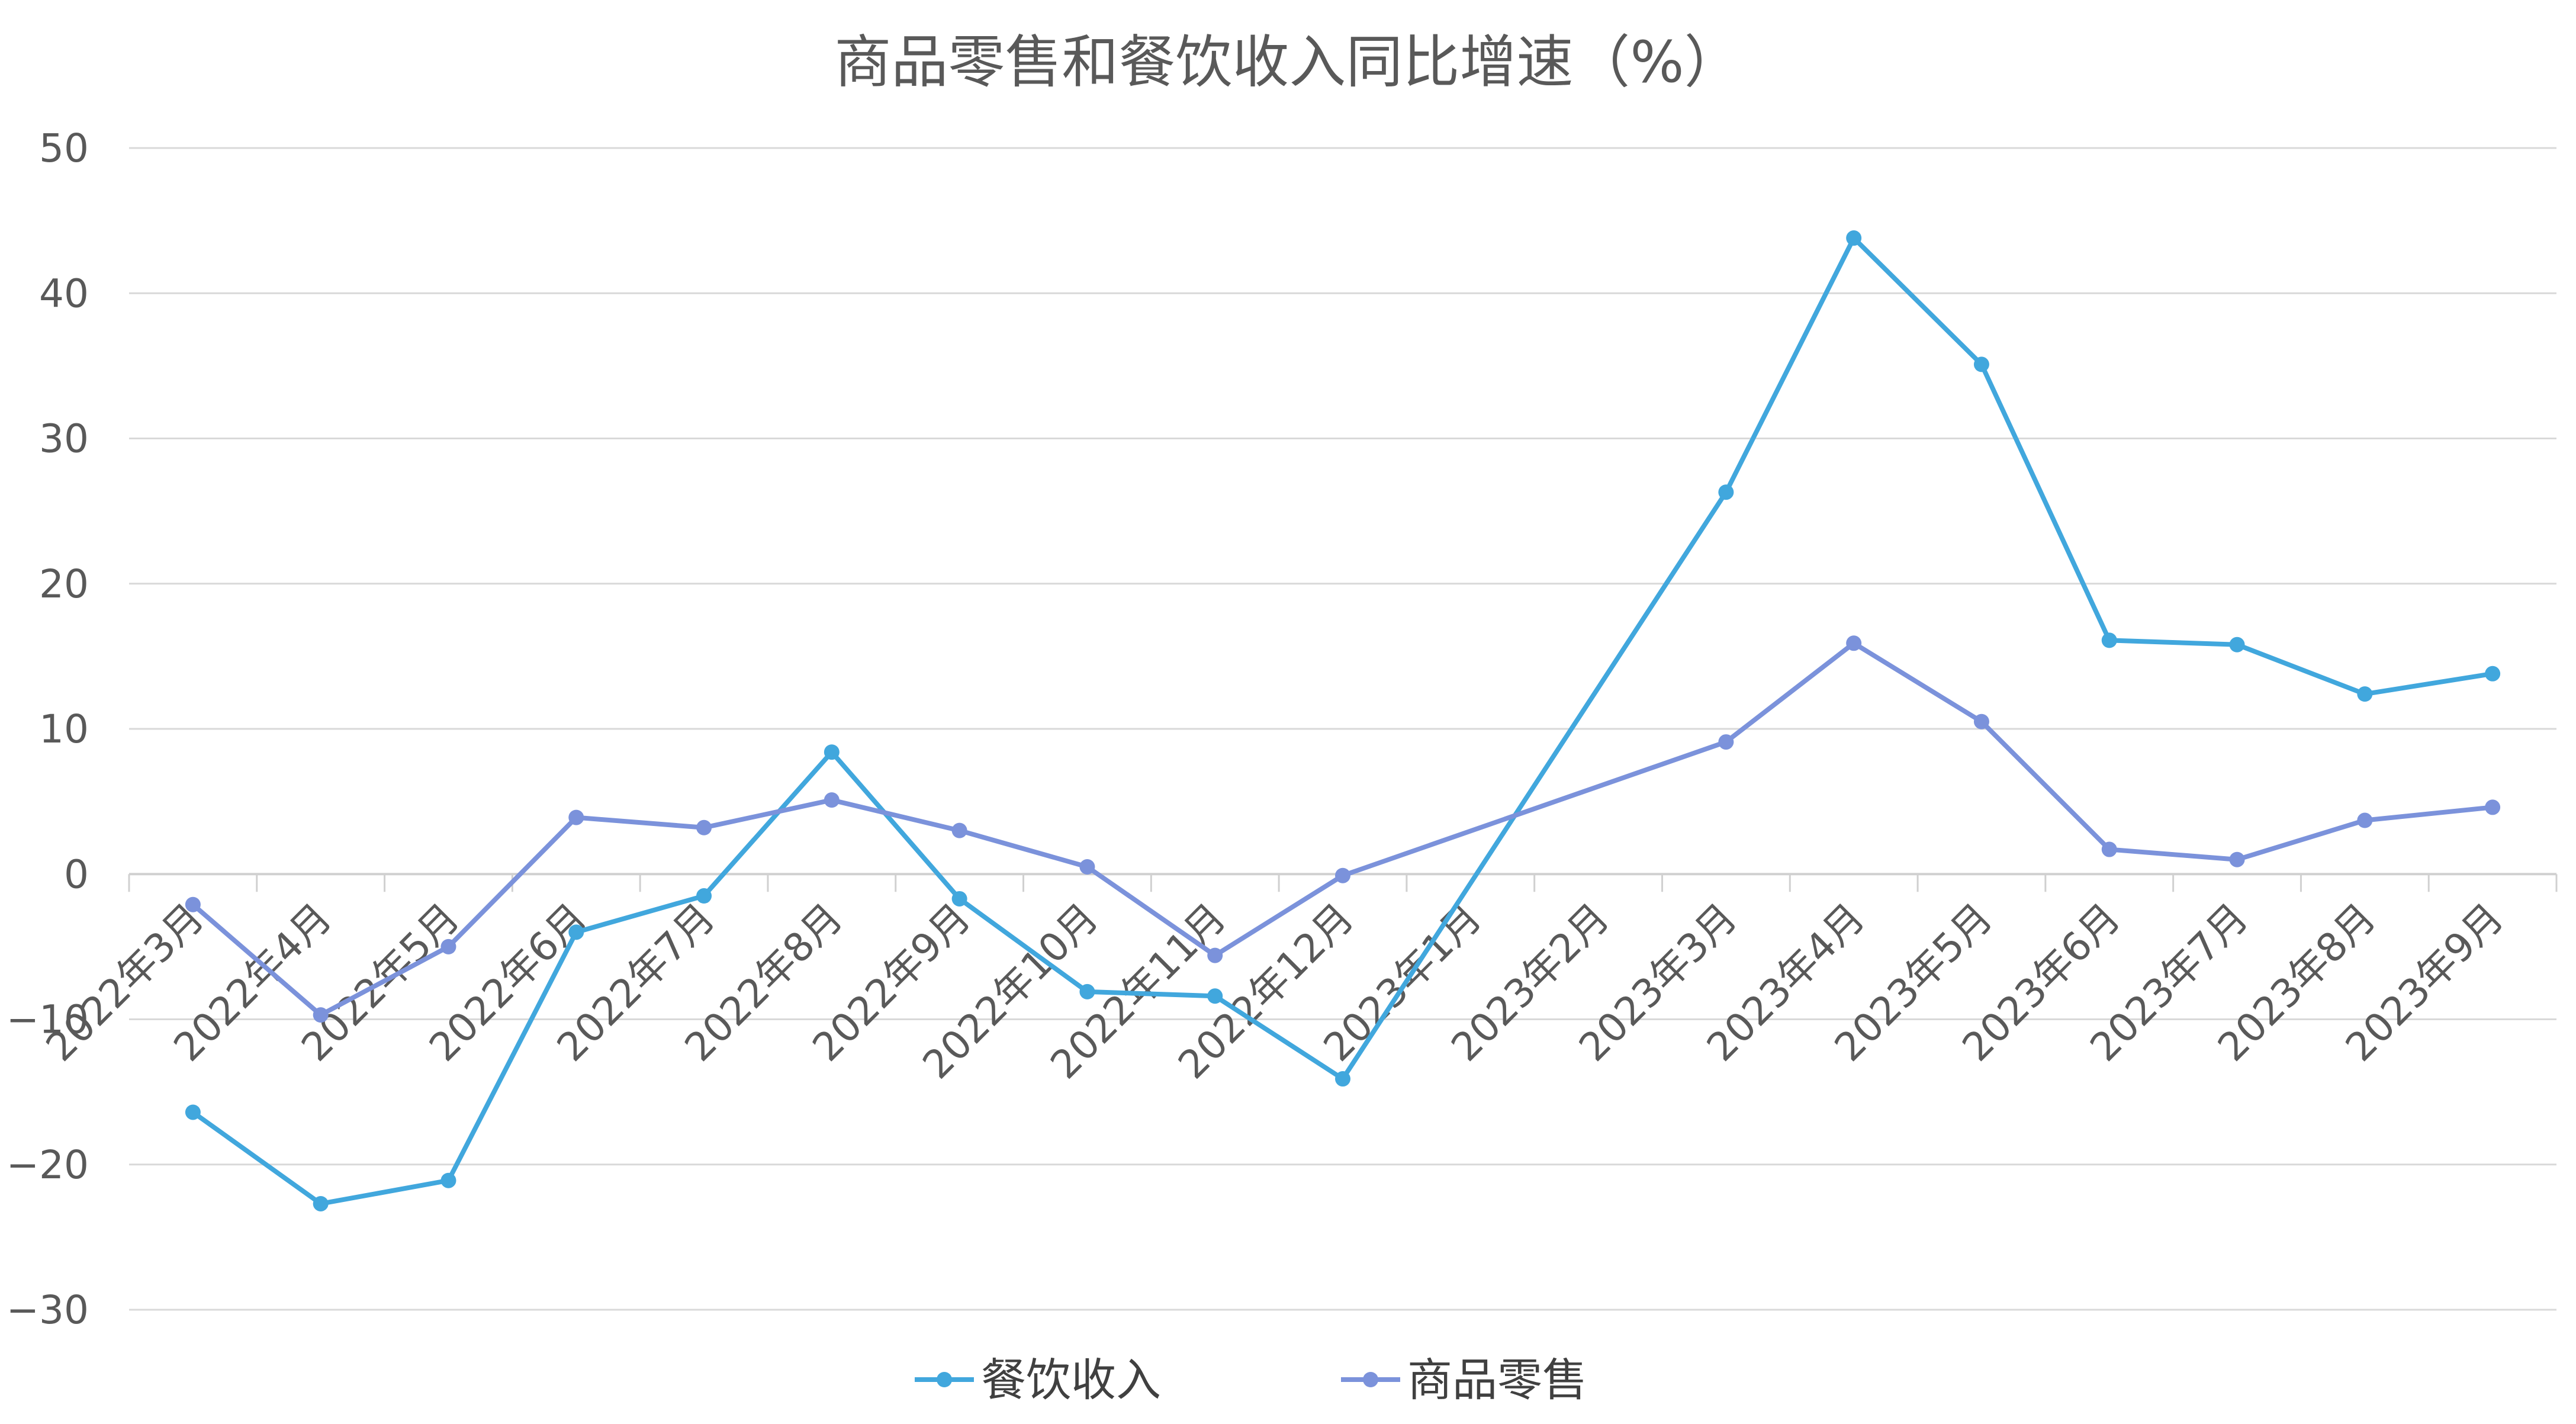 The height and width of the screenshot is (1424, 2576). Describe the element at coordinates (64, 293) in the screenshot. I see `y-tick-label: 40` at that location.